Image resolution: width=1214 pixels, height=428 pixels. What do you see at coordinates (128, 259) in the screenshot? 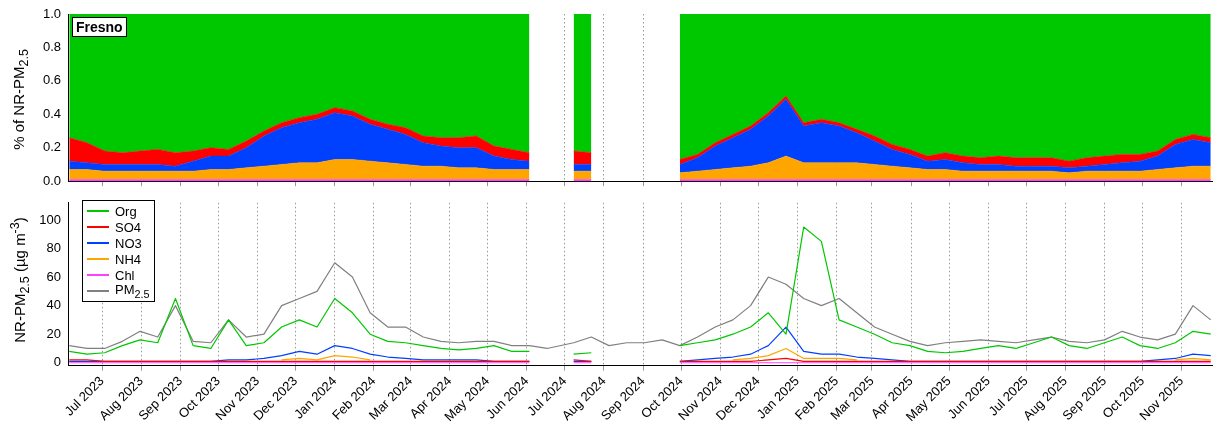
I see `legend-label: NH4` at bounding box center [128, 259].